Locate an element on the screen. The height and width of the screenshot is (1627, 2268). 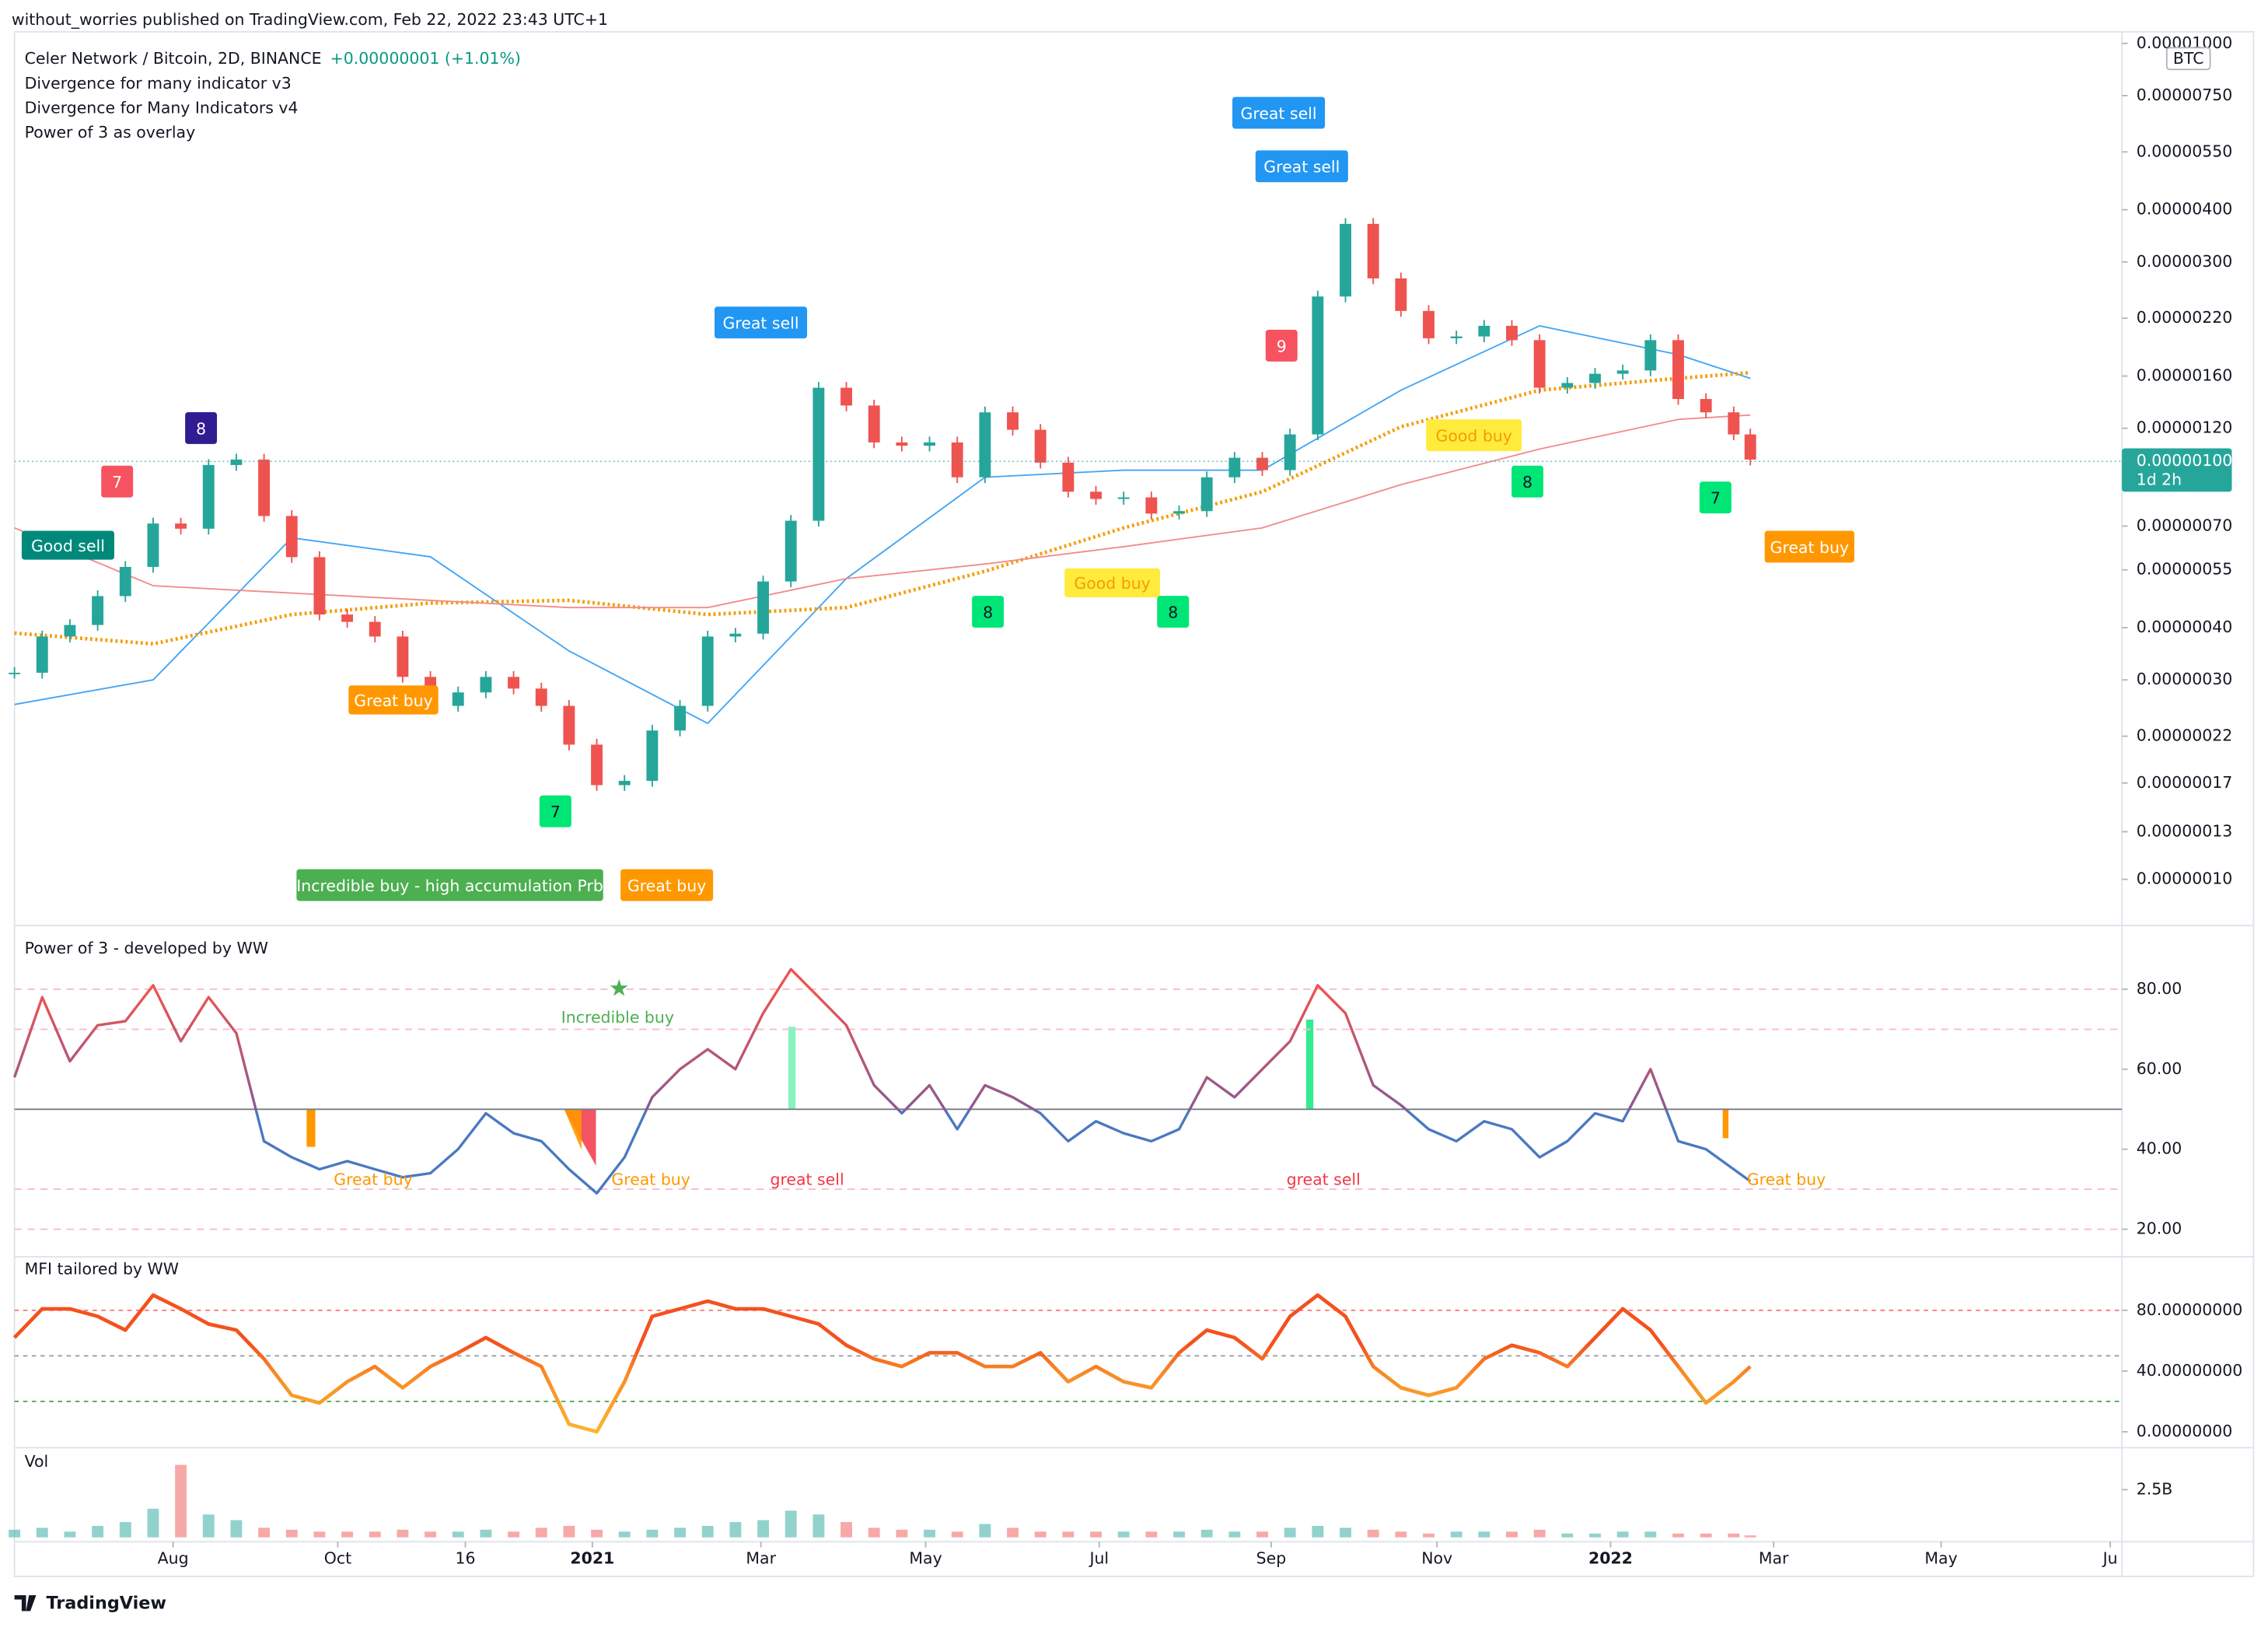
countdown: 1d 2h is located at coordinates (2159, 479).